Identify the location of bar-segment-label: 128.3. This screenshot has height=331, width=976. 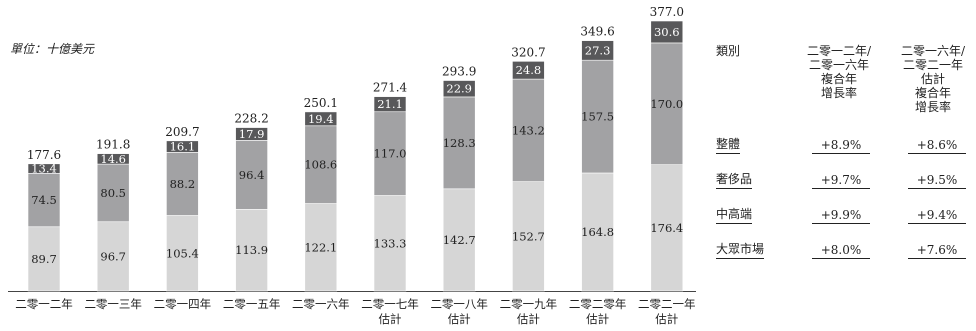
(459, 143).